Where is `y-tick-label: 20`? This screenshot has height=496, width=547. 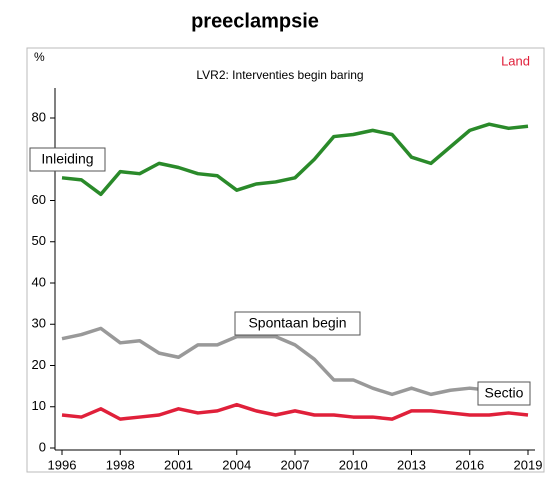 y-tick-label: 20 is located at coordinates (39, 364).